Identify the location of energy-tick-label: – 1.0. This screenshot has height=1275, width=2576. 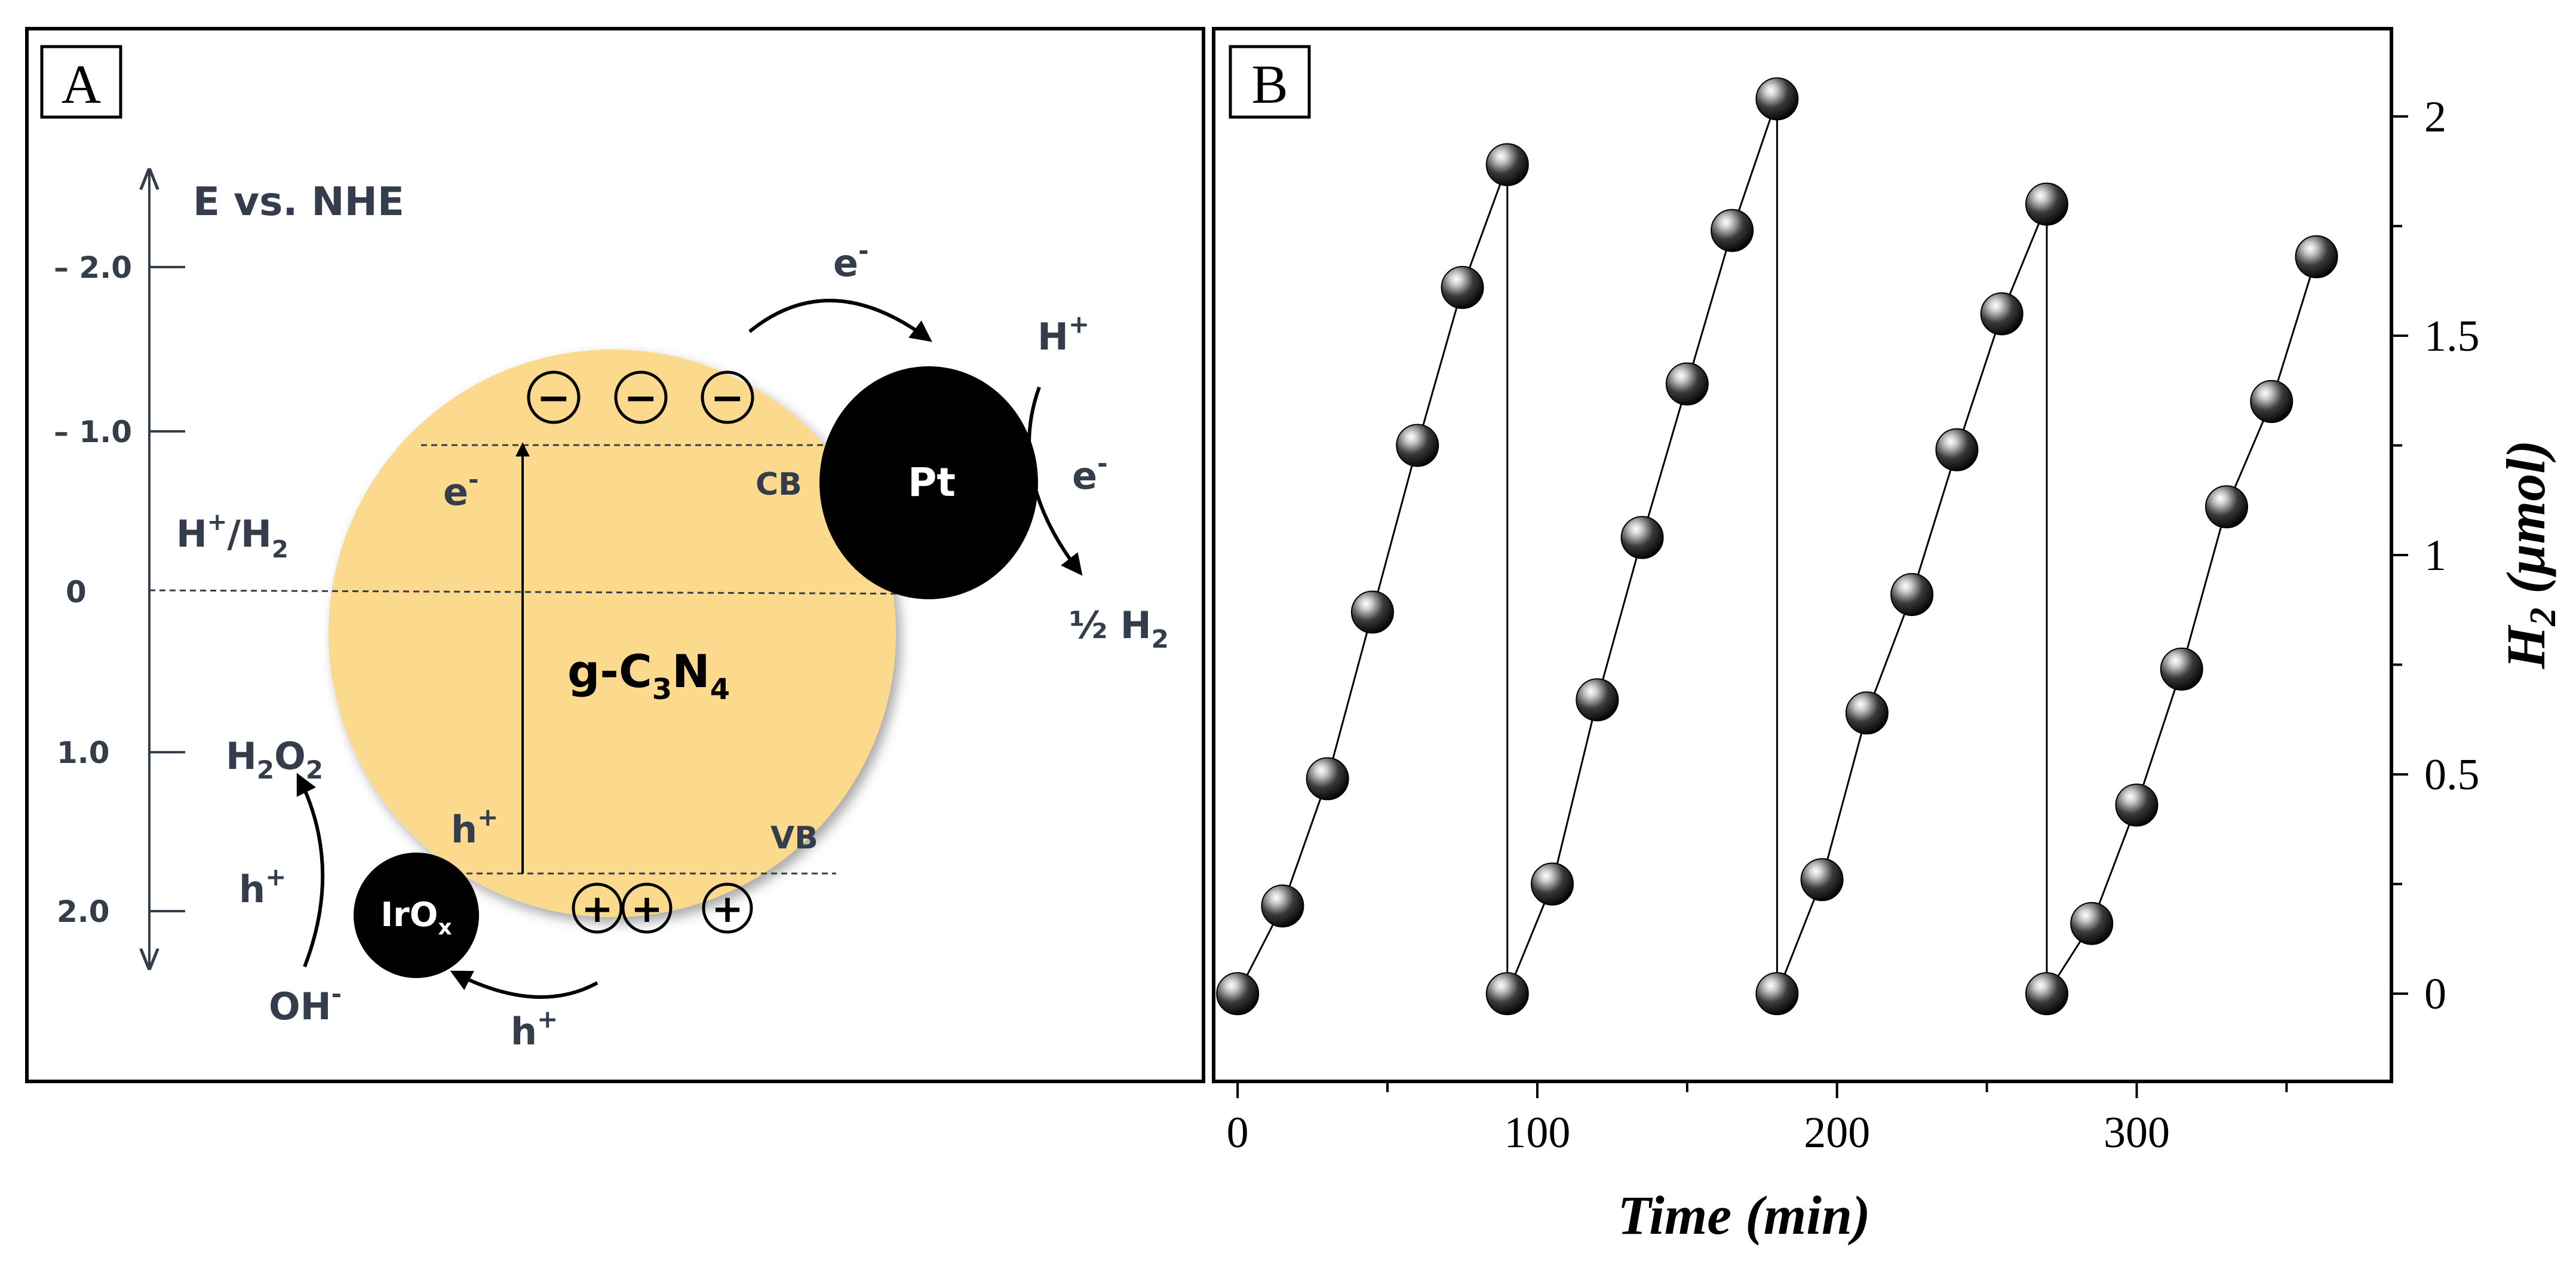
(93, 432).